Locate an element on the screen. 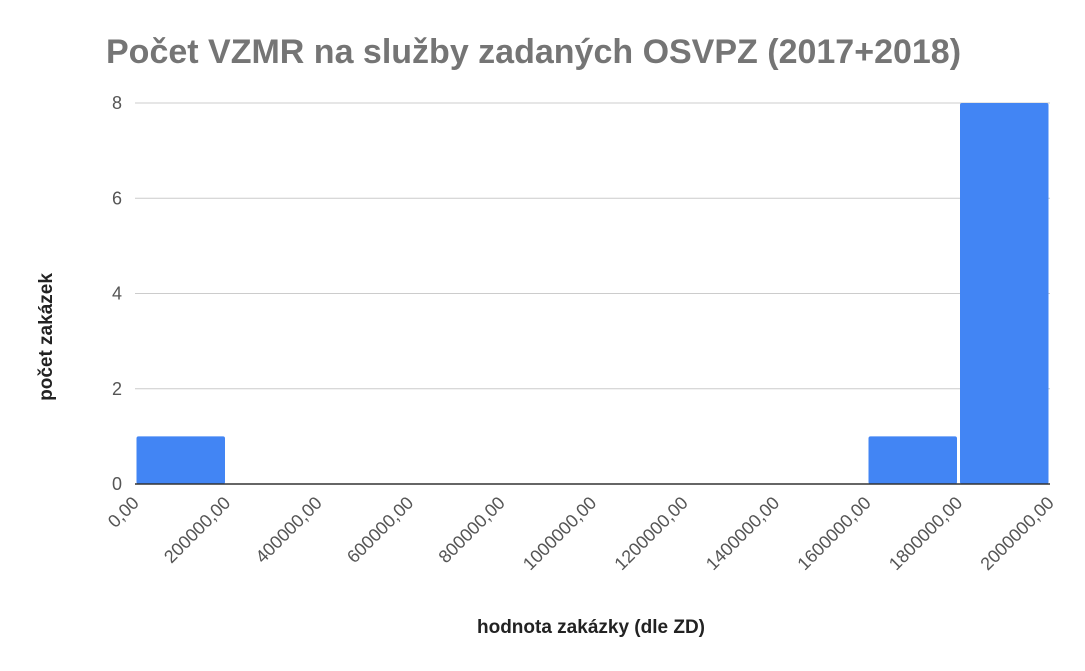 This screenshot has width=1085, height=671. y-axis-title: počet zakázek is located at coordinates (46, 337).